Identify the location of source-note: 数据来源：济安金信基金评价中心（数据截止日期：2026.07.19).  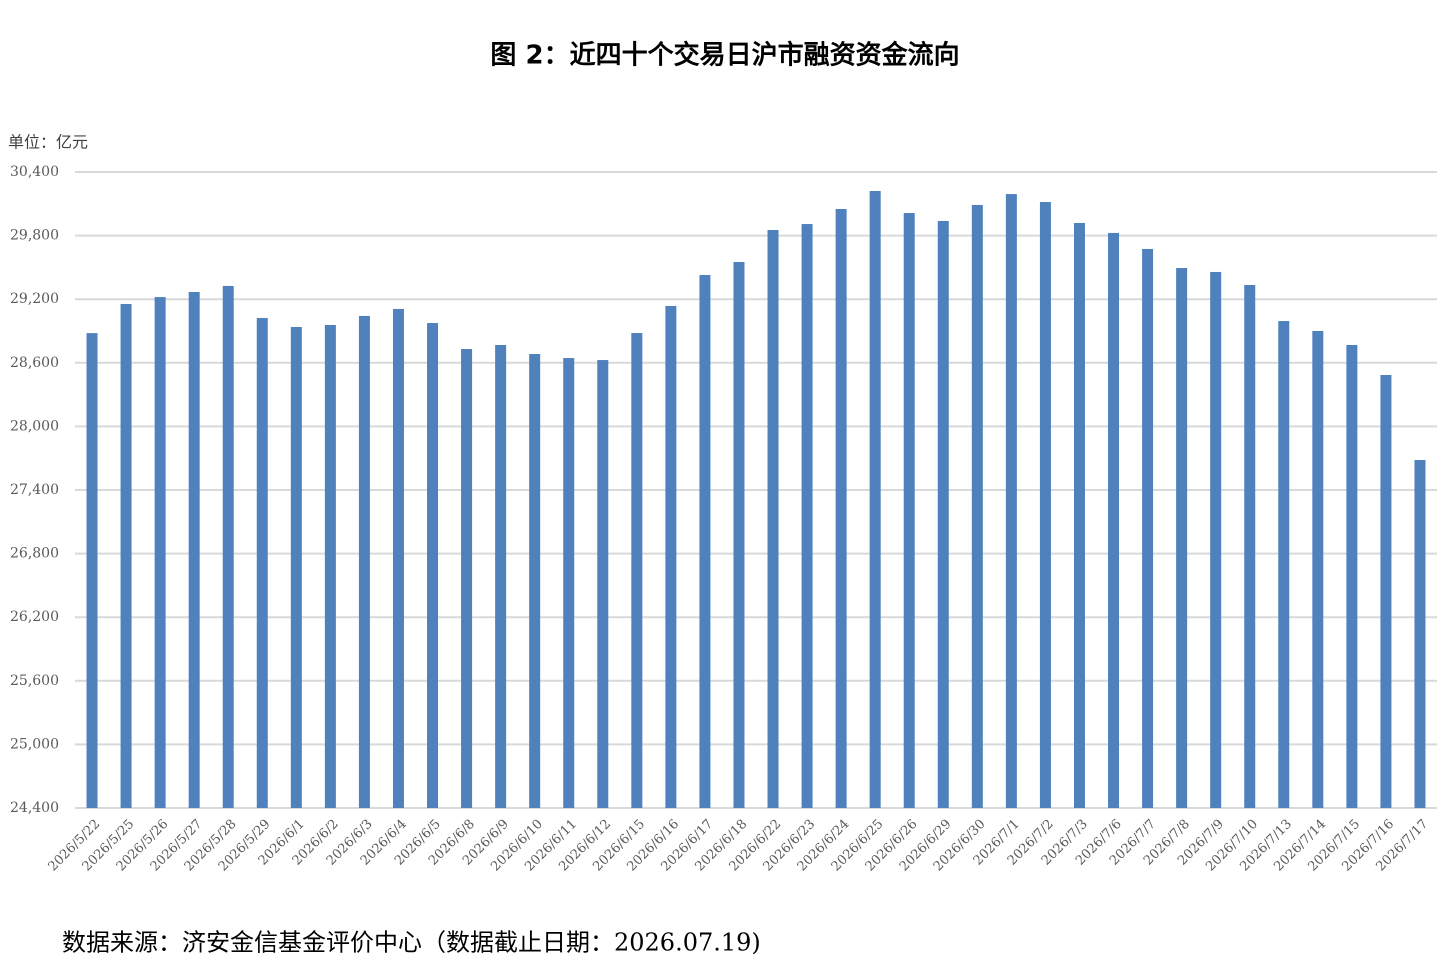
(411, 943).